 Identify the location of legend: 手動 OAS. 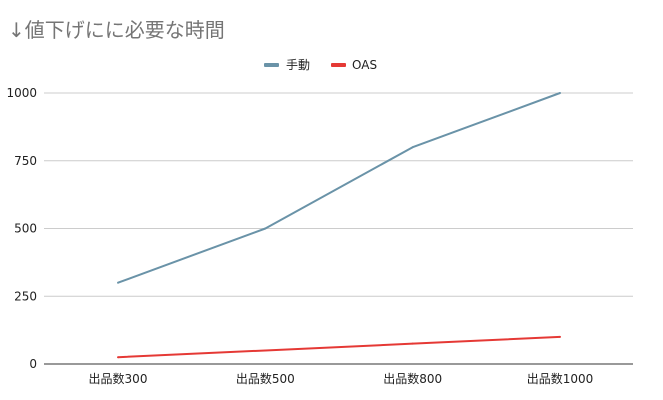
(320, 65).